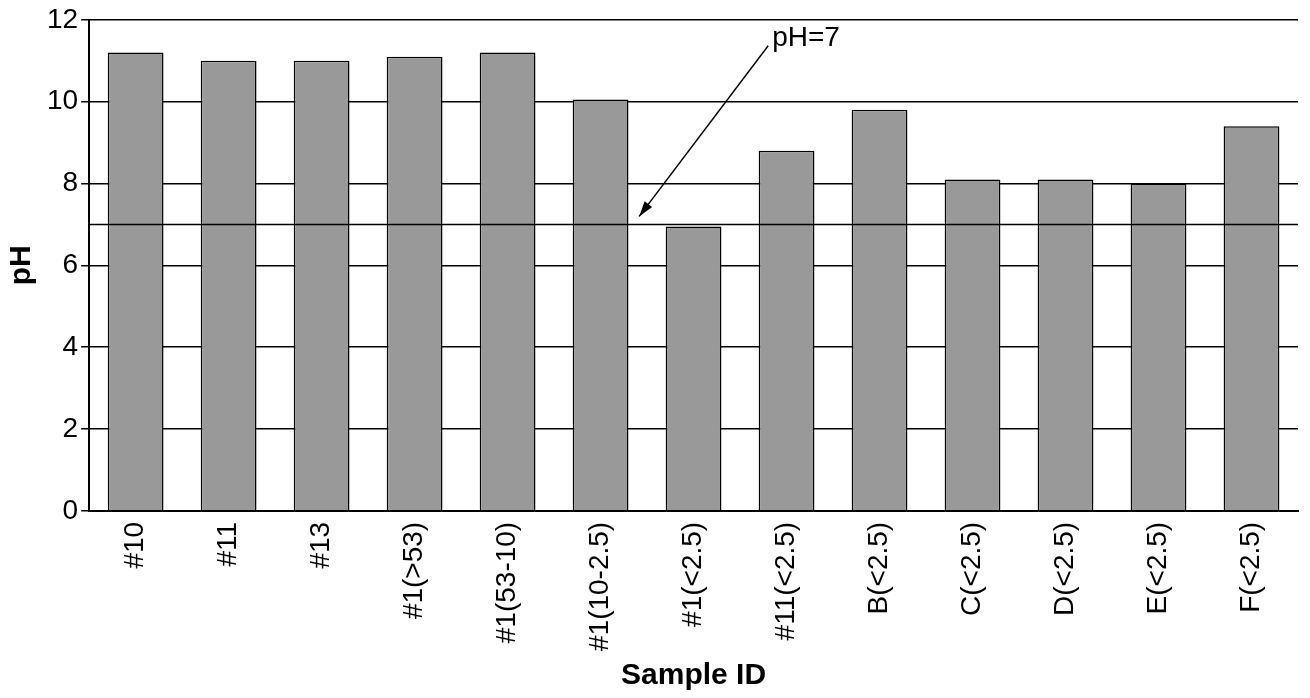 The height and width of the screenshot is (698, 1310). I want to click on x-tick-label: D(<2.5), so click(1064, 568).